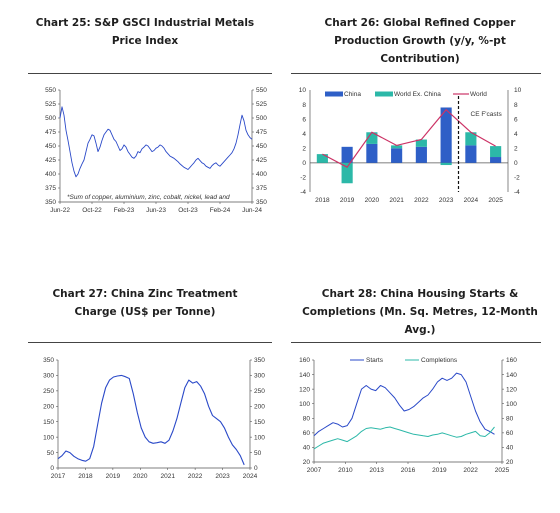 The image size is (560, 513). Describe the element at coordinates (222, 476) in the screenshot. I see `x-tick-label: 2023` at that location.